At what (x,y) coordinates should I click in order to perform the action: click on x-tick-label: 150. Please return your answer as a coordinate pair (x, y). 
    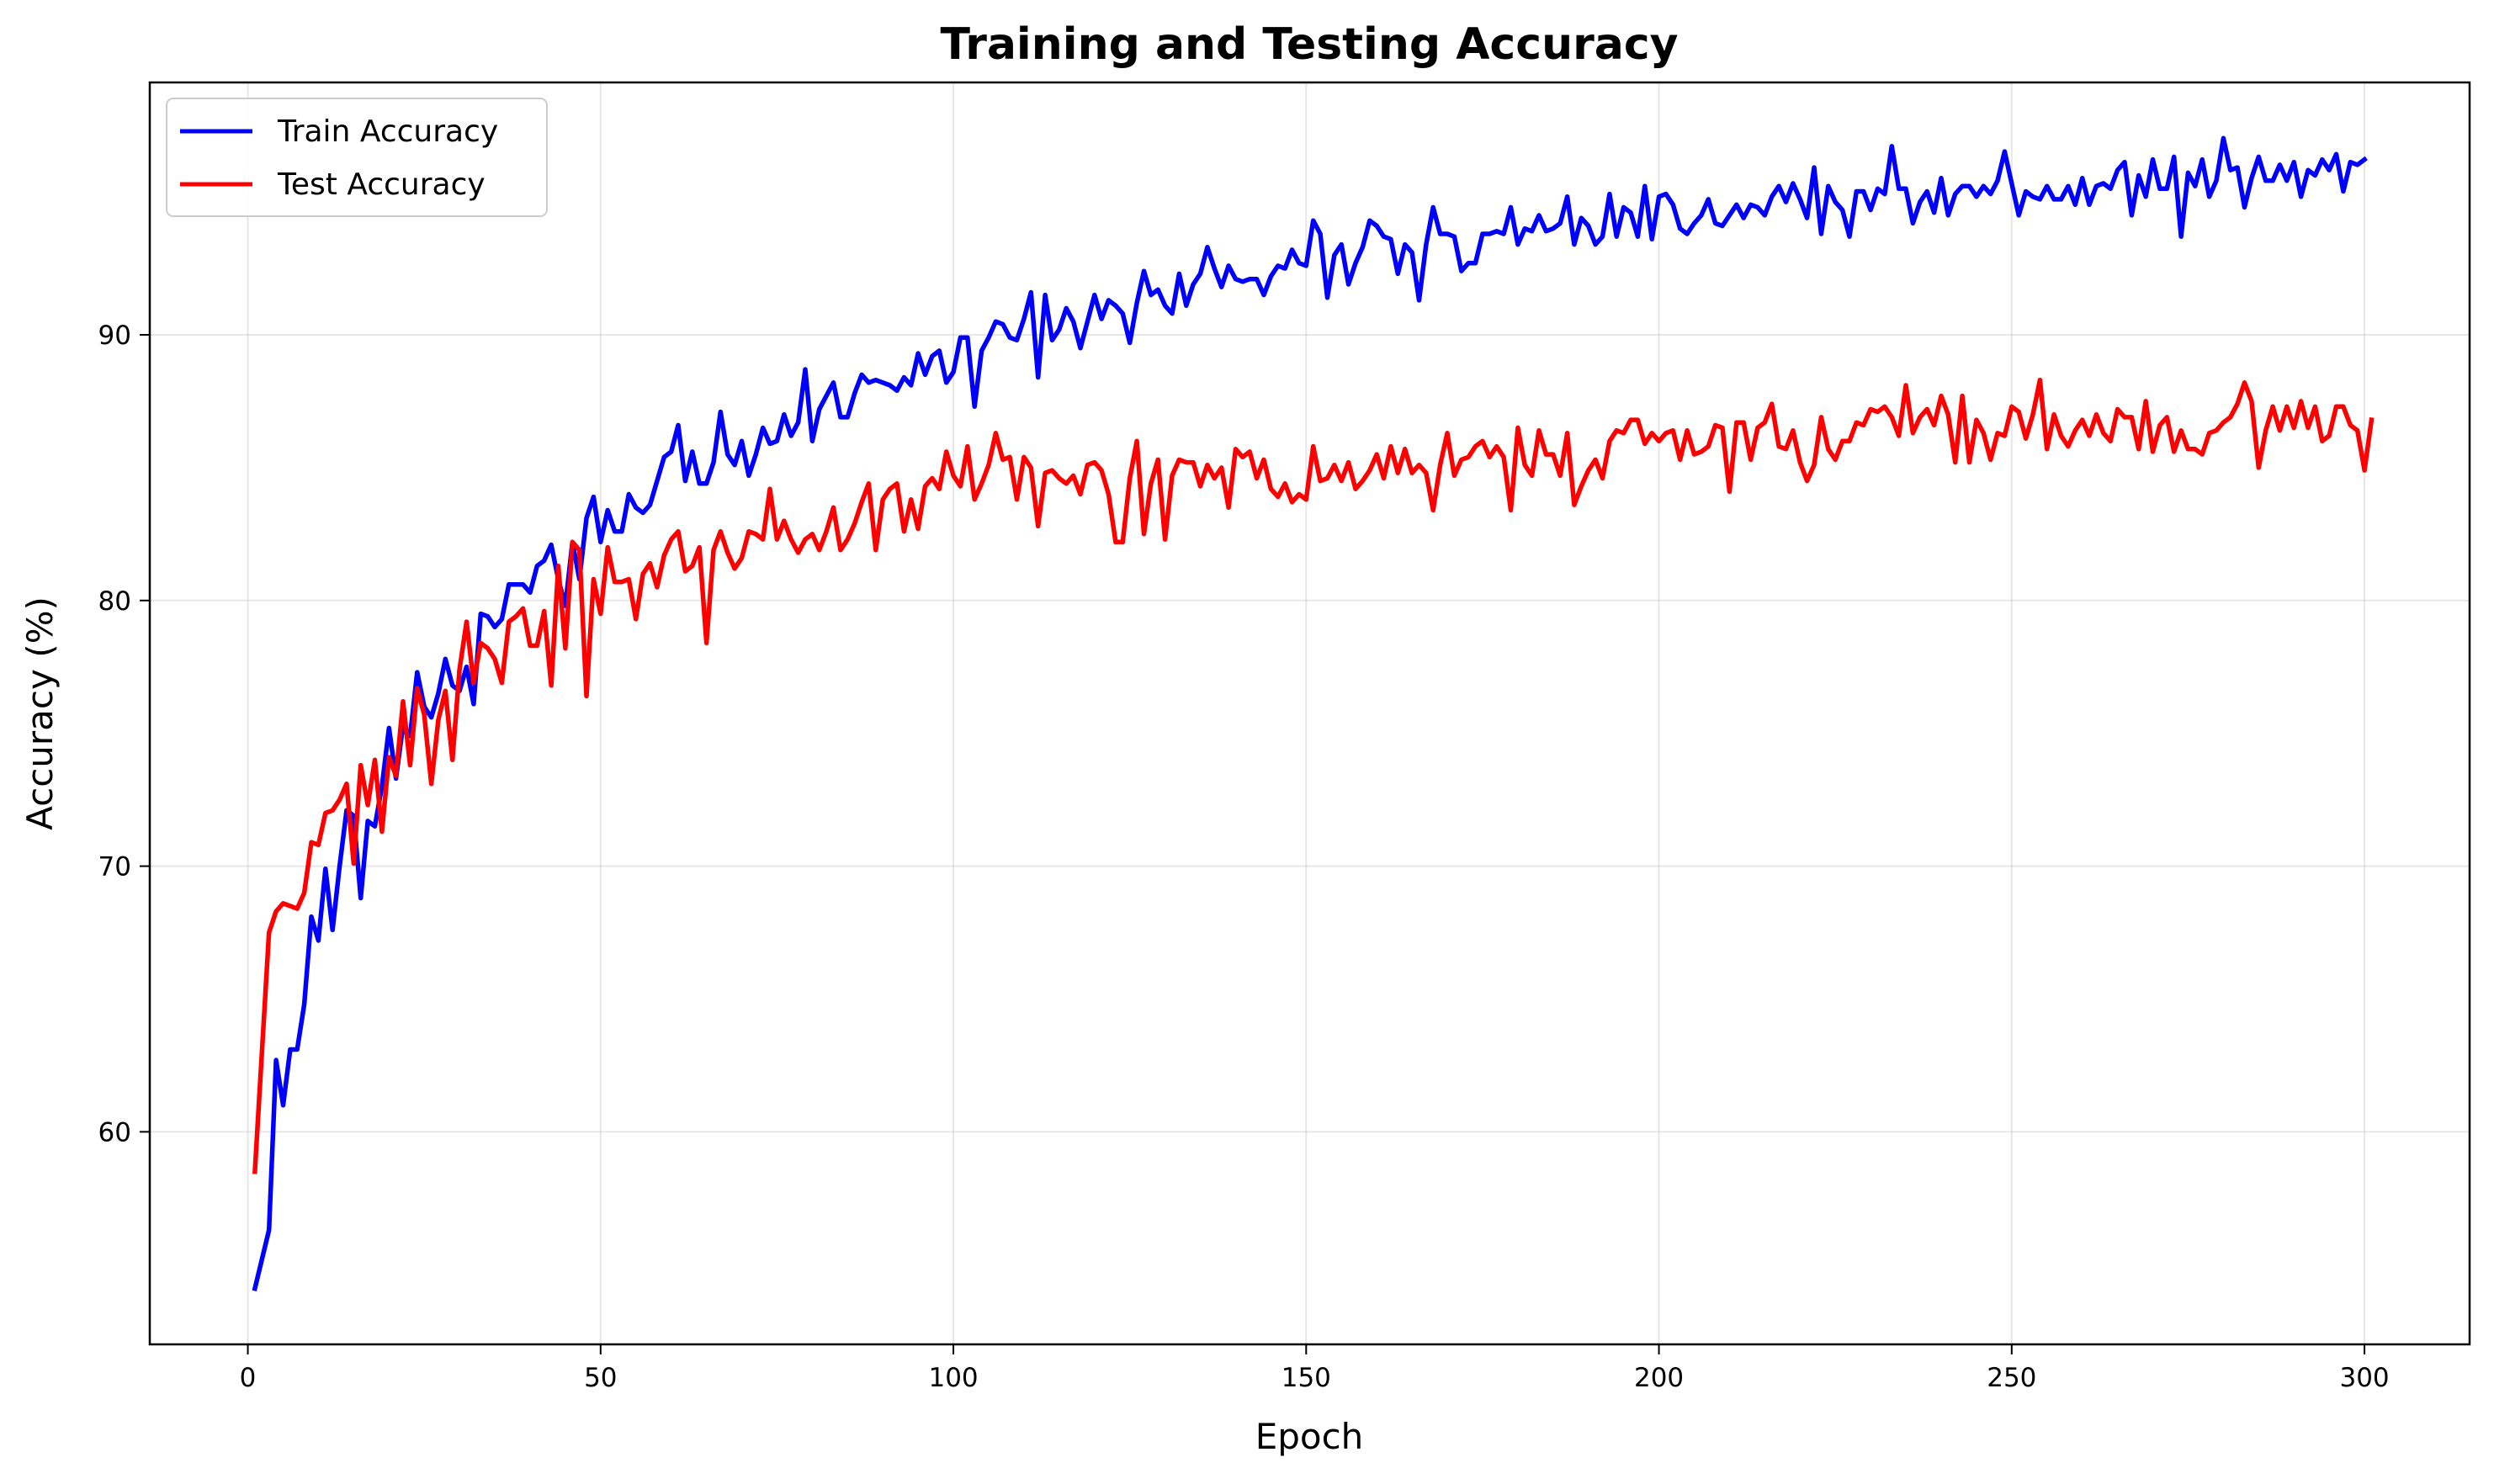
    Looking at the image, I should click on (1306, 1378).